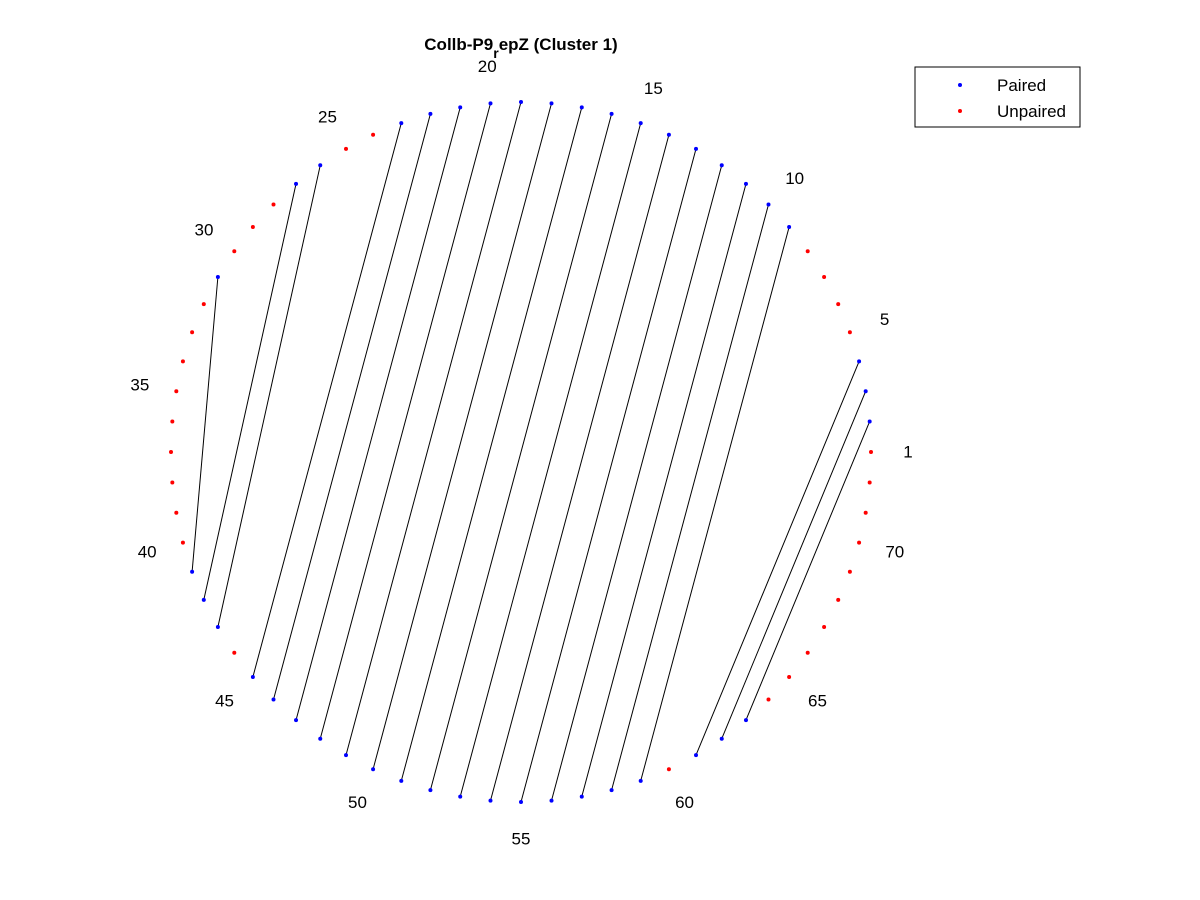  What do you see at coordinates (884, 319) in the screenshot?
I see `index-label-5: 5` at bounding box center [884, 319].